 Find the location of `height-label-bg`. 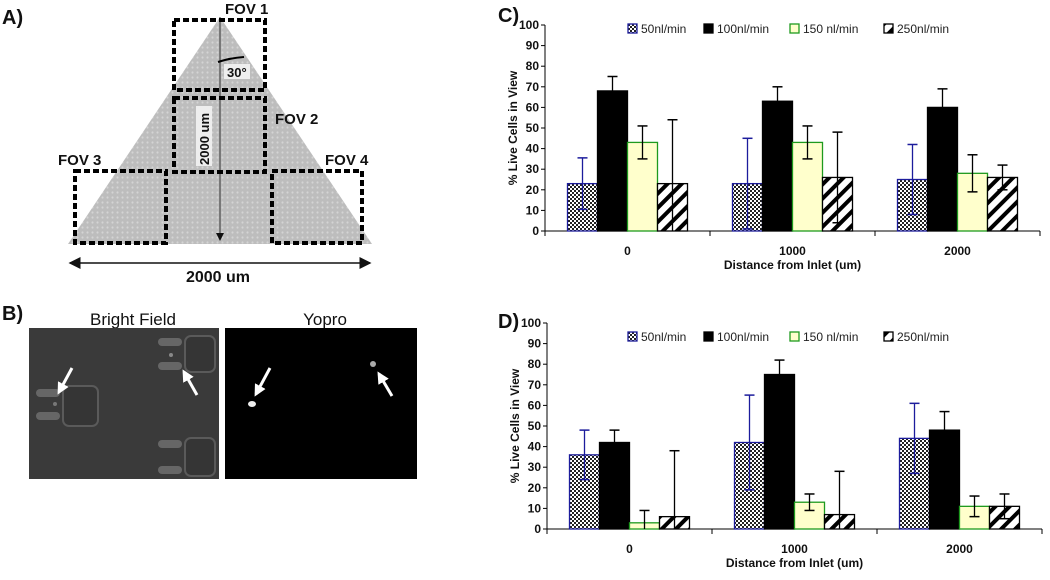

height-label-bg is located at coordinates (204, 136).